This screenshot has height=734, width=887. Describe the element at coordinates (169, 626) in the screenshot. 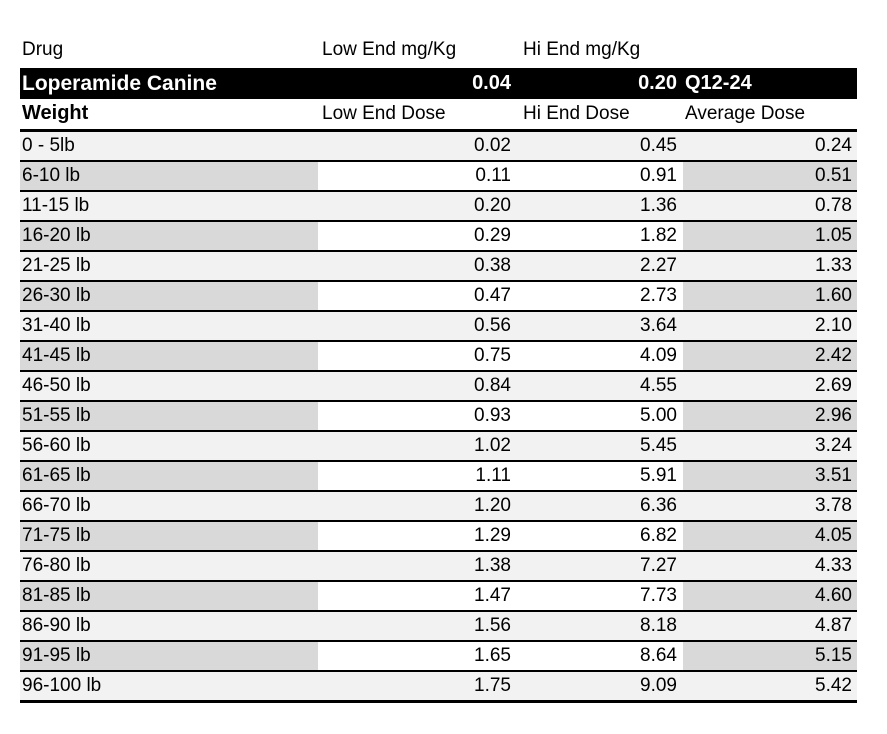

I see `weight-cell: 86-90 lb` at that location.